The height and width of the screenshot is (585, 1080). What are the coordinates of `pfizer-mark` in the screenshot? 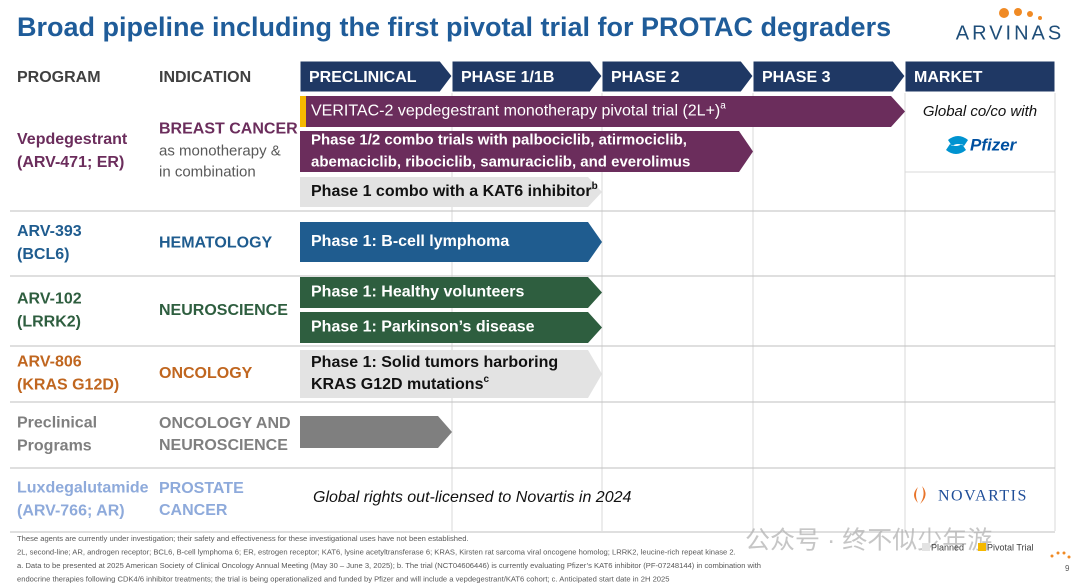 It's located at (957, 145).